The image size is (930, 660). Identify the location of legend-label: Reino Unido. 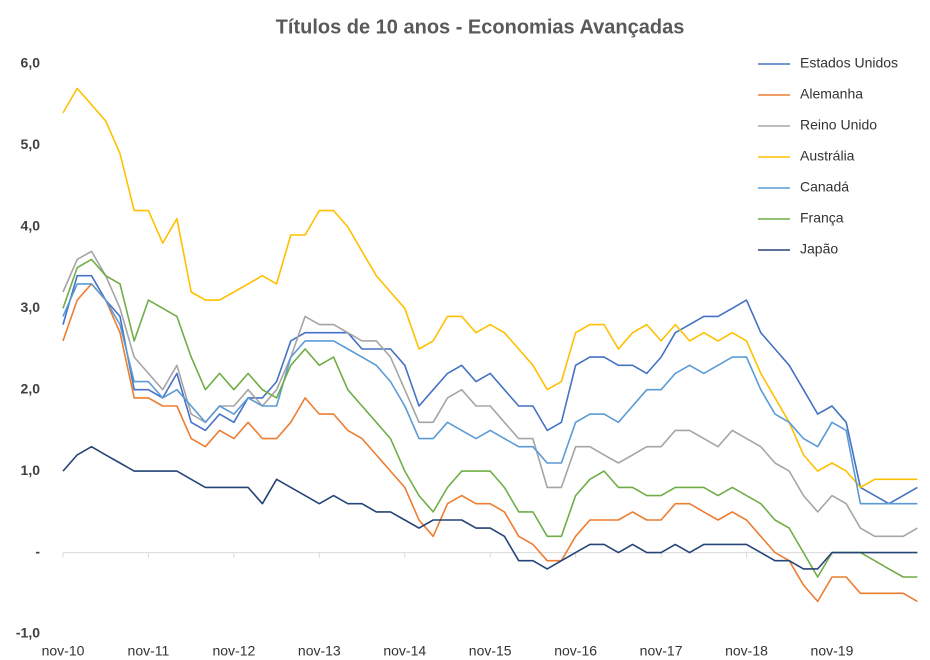
(838, 125).